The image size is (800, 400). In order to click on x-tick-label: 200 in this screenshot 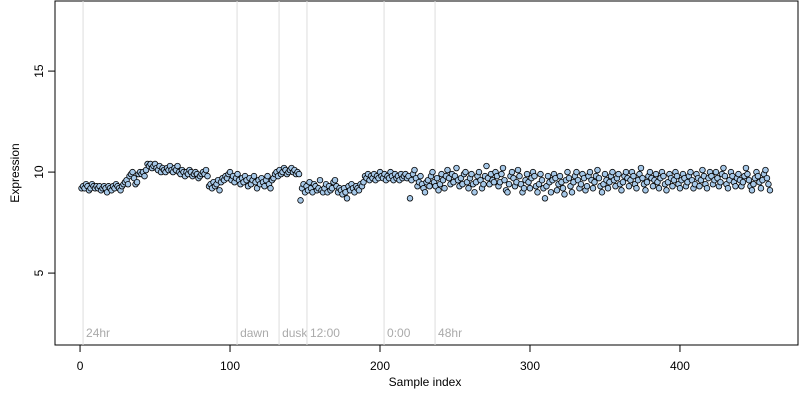, I will do `click(380, 366)`.